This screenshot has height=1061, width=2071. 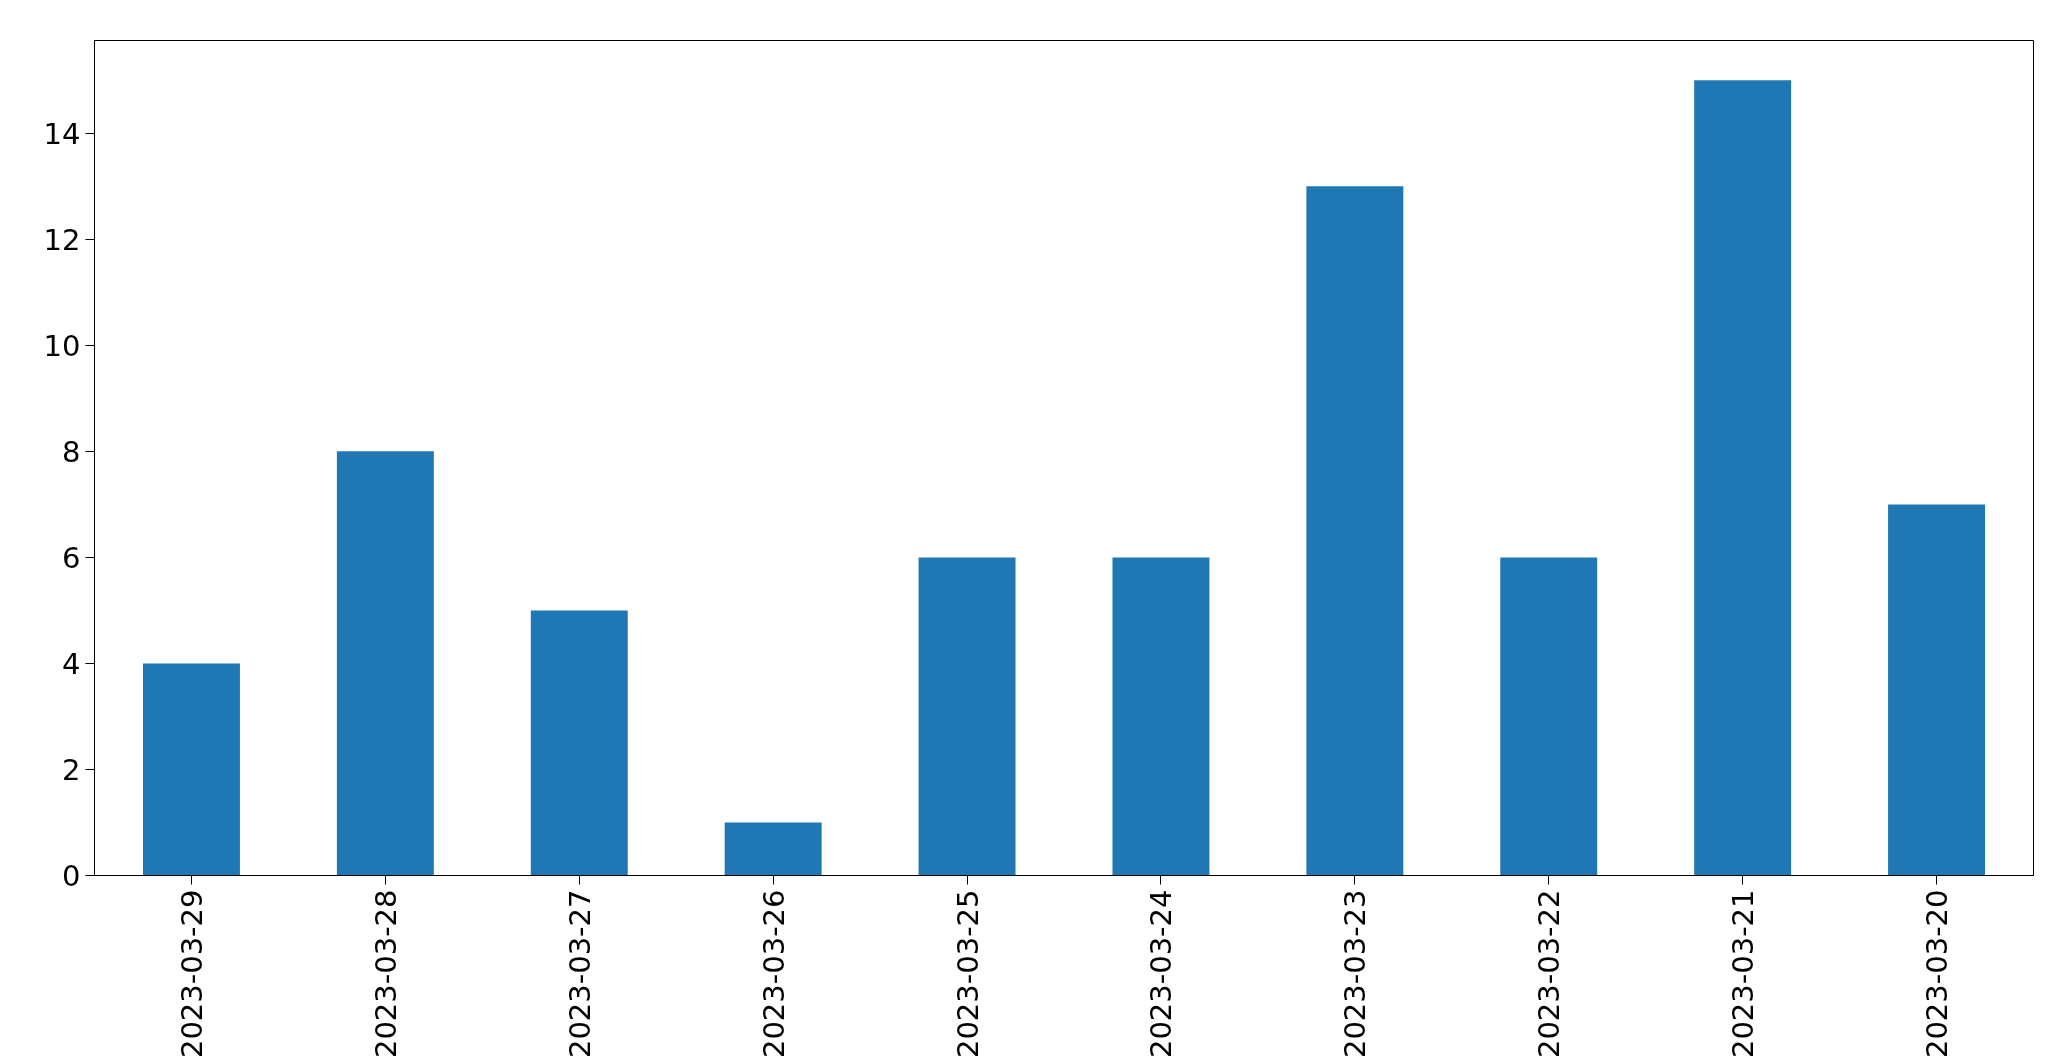 I want to click on x-tick-label: 2023-03-23, so click(x=1355, y=974).